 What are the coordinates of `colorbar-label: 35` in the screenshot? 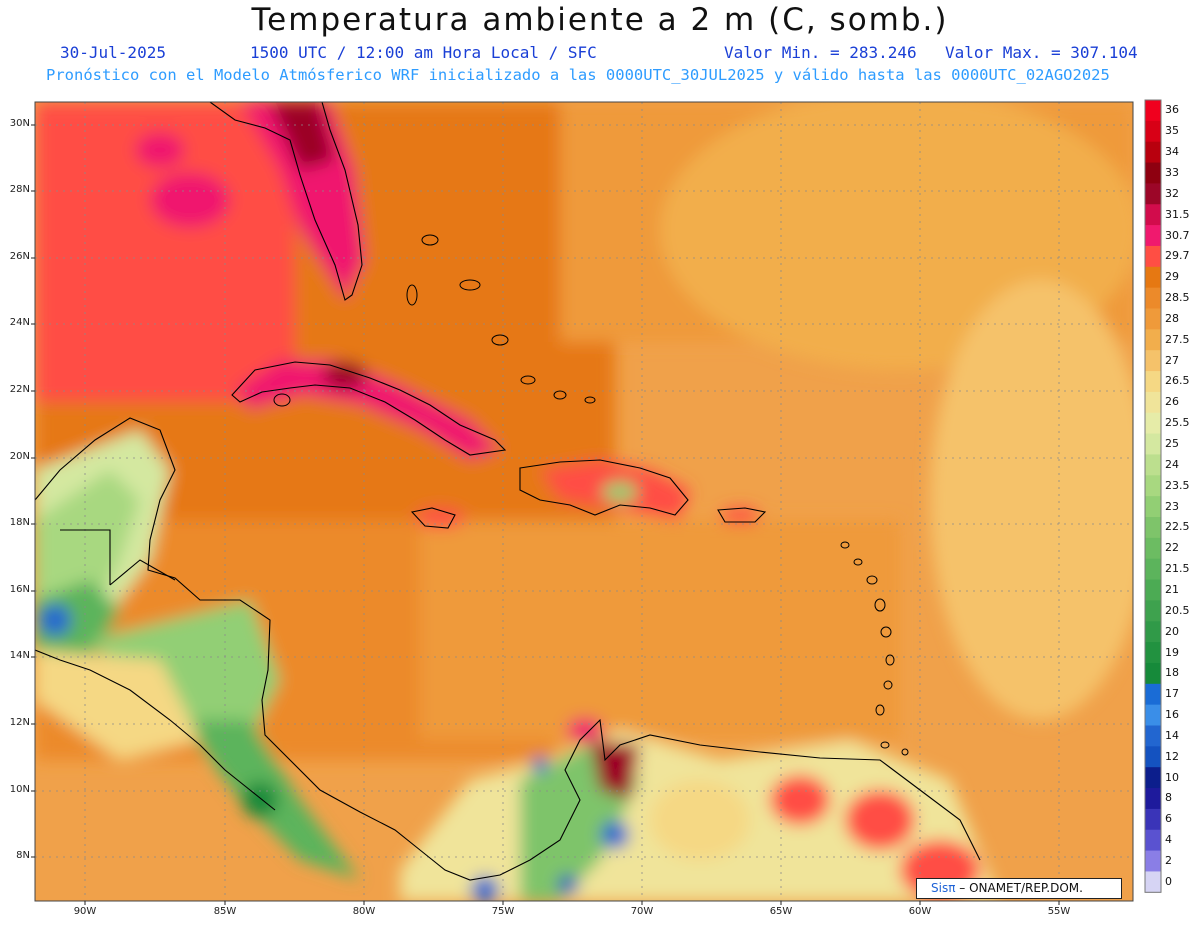 It's located at (1172, 131).